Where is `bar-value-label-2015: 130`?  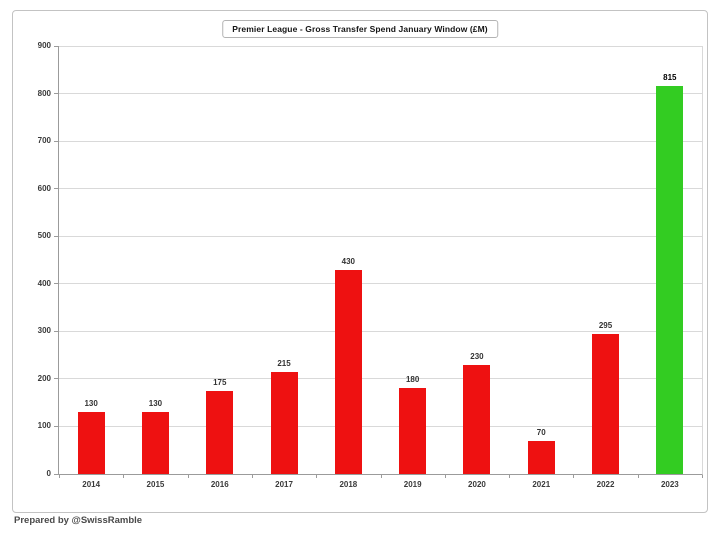 bar-value-label-2015: 130 is located at coordinates (155, 404).